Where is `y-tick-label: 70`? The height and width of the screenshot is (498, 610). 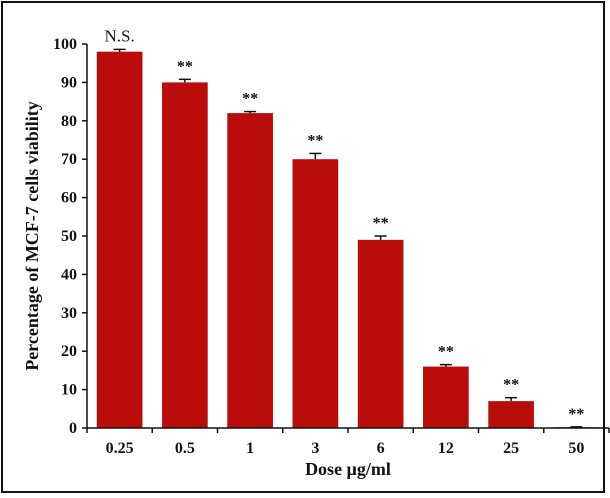 y-tick-label: 70 is located at coordinates (69, 159).